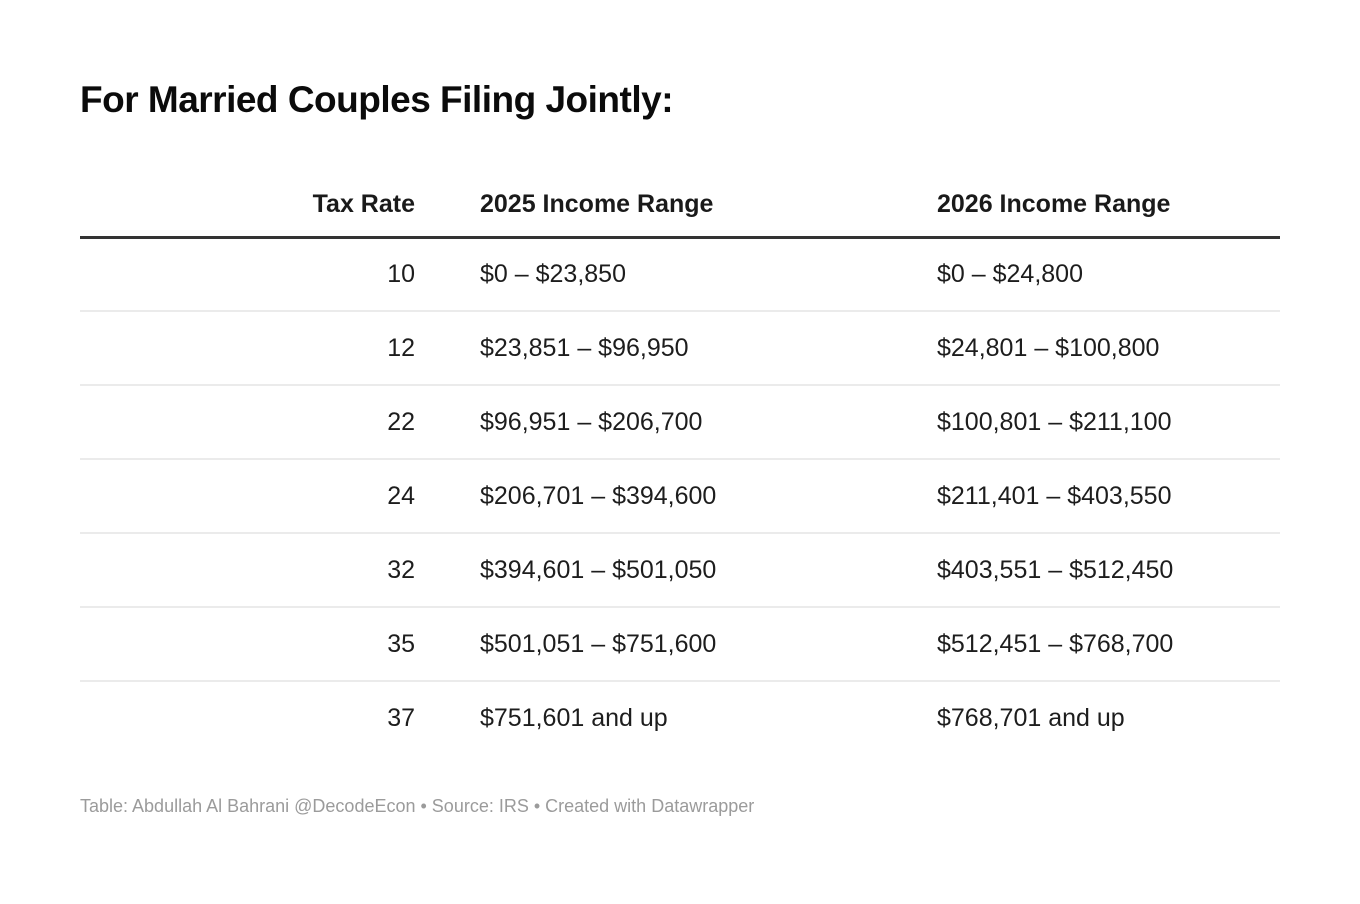  Describe the element at coordinates (1090, 569) in the screenshot. I see `income-2026-cell: $403,551 – $512,450` at that location.